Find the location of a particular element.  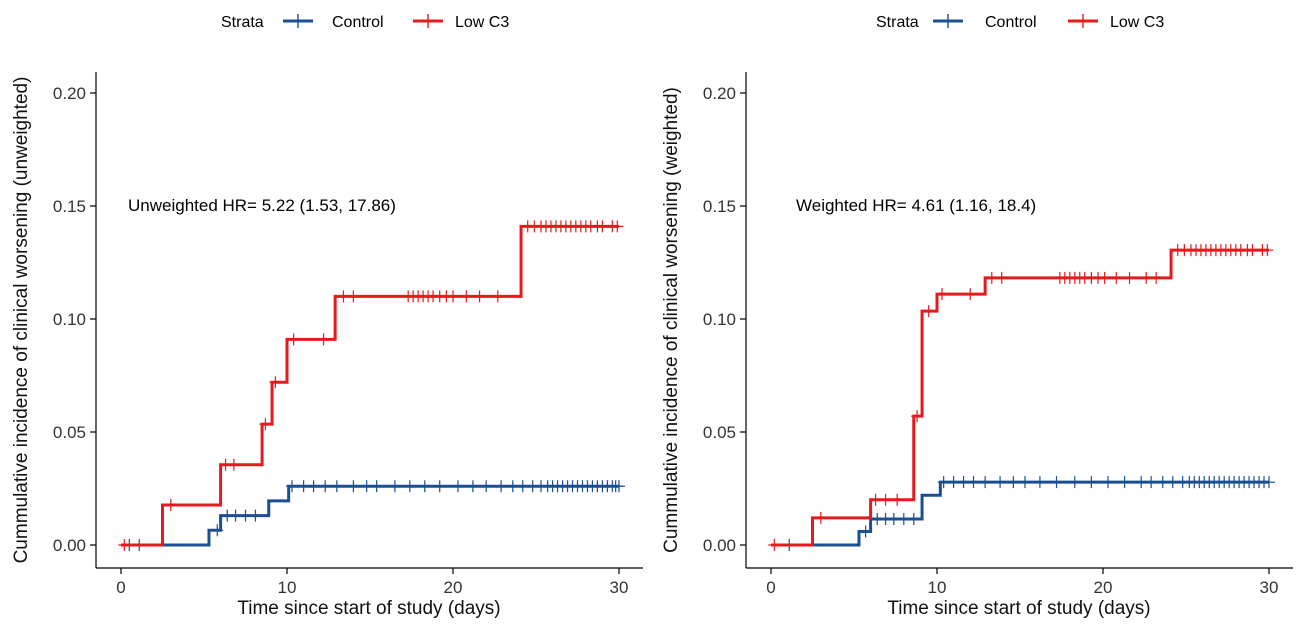

hr-annotation: Unweighted HR= 5.22 (1.53, 17.86) is located at coordinates (262, 205).